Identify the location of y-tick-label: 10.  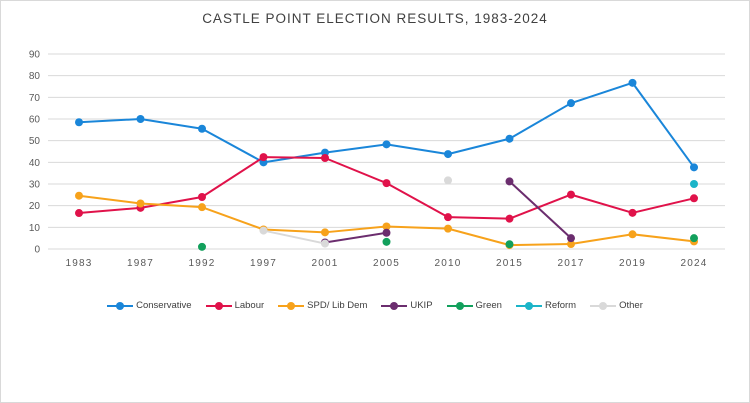
(35, 228).